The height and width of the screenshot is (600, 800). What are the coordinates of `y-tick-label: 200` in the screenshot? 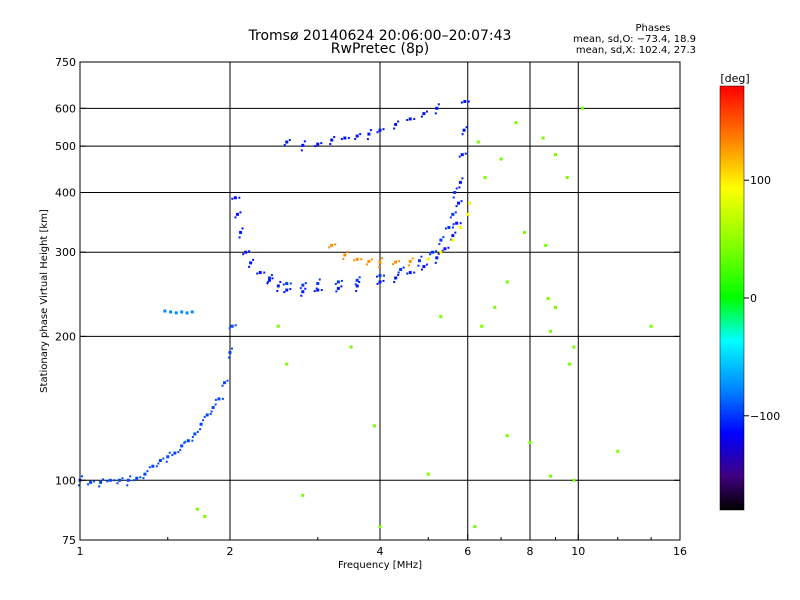 It's located at (65, 336).